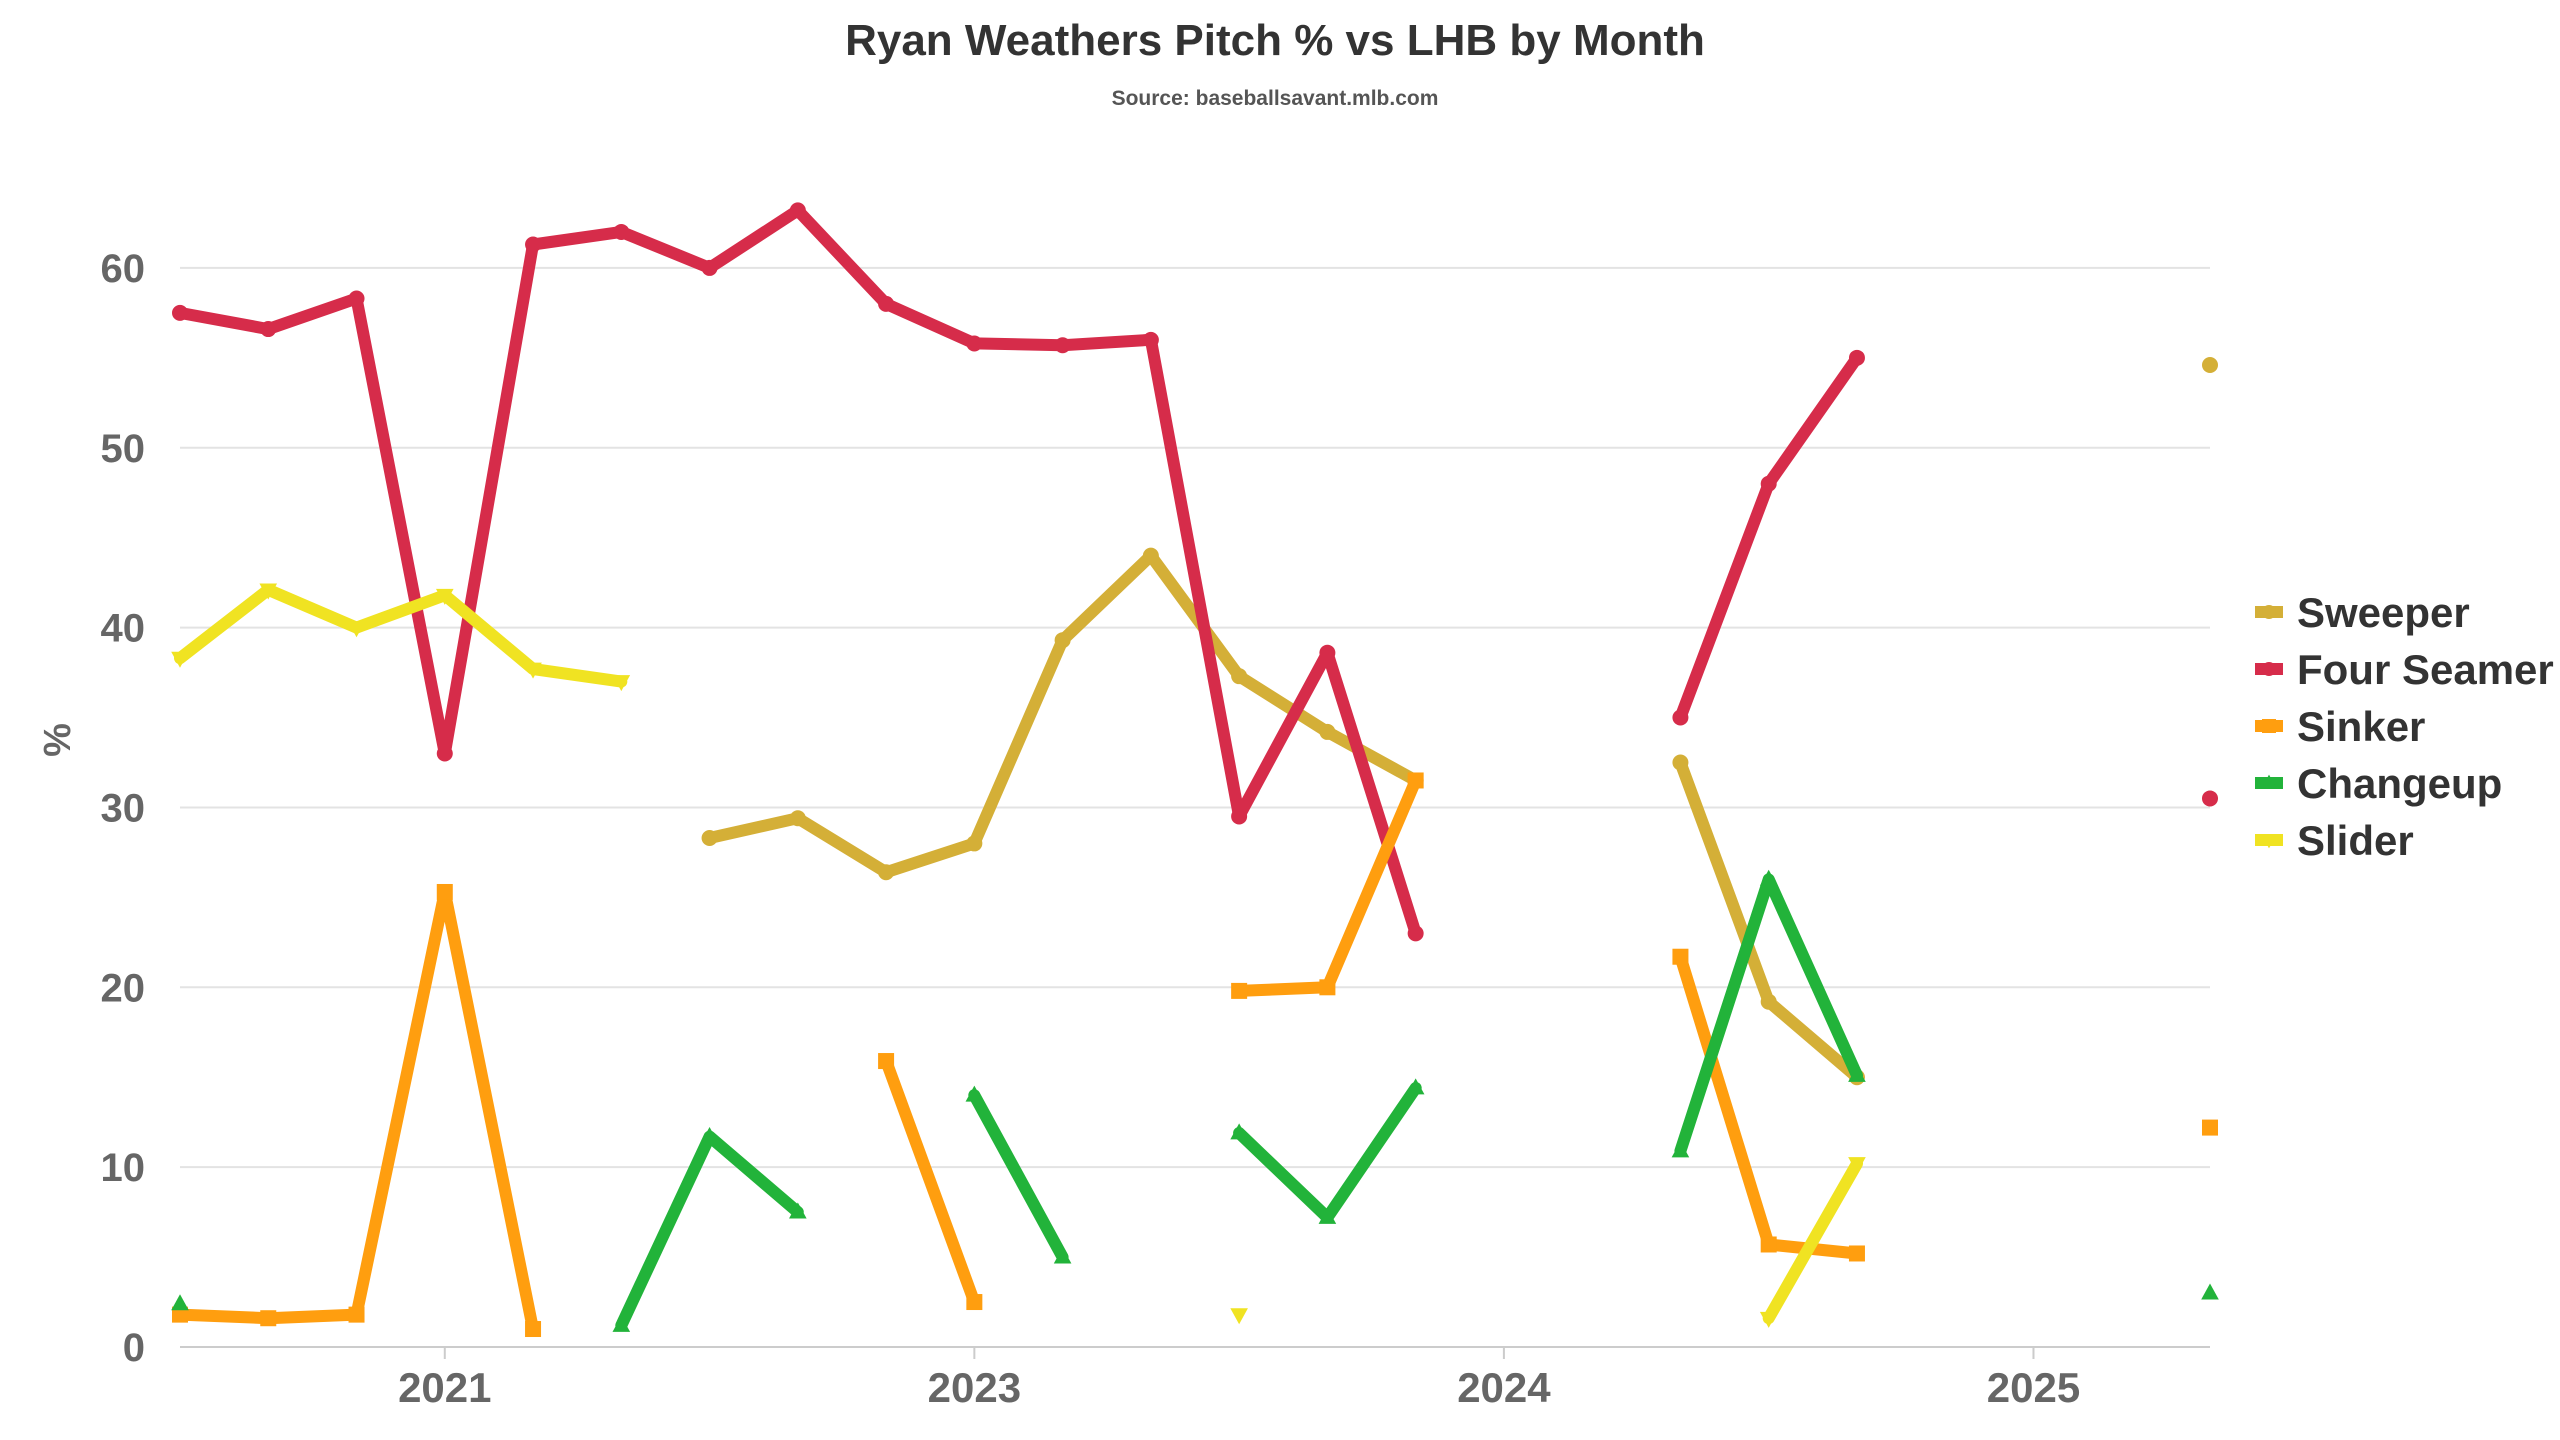  Describe the element at coordinates (2269, 781) in the screenshot. I see `legend-marker-changeup` at that location.